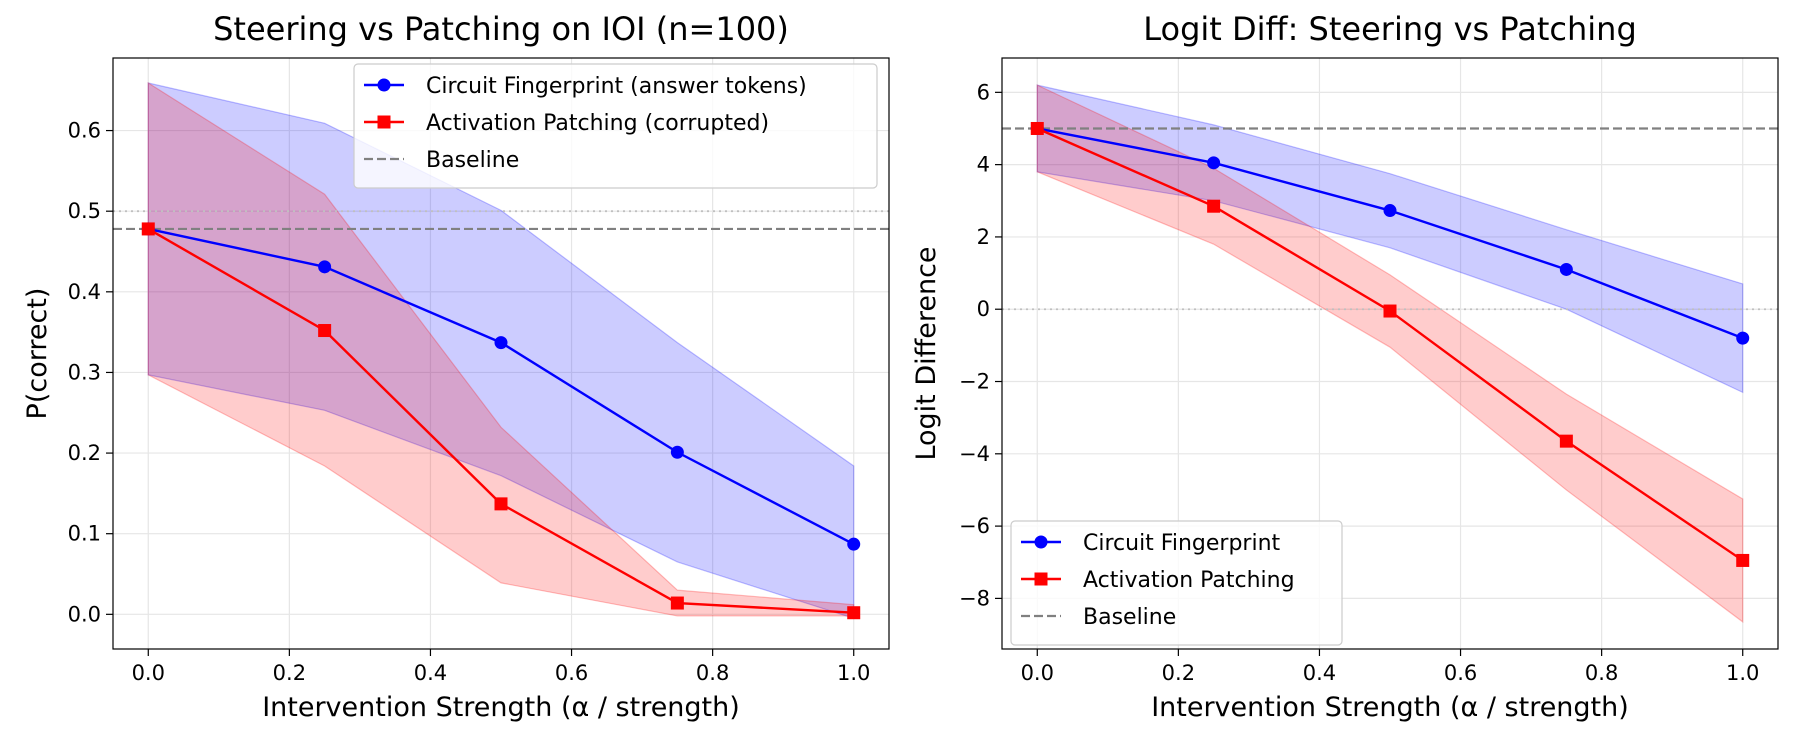 The height and width of the screenshot is (750, 1800). What do you see at coordinates (974, 598) in the screenshot?
I see `y-tick-label: −8` at bounding box center [974, 598].